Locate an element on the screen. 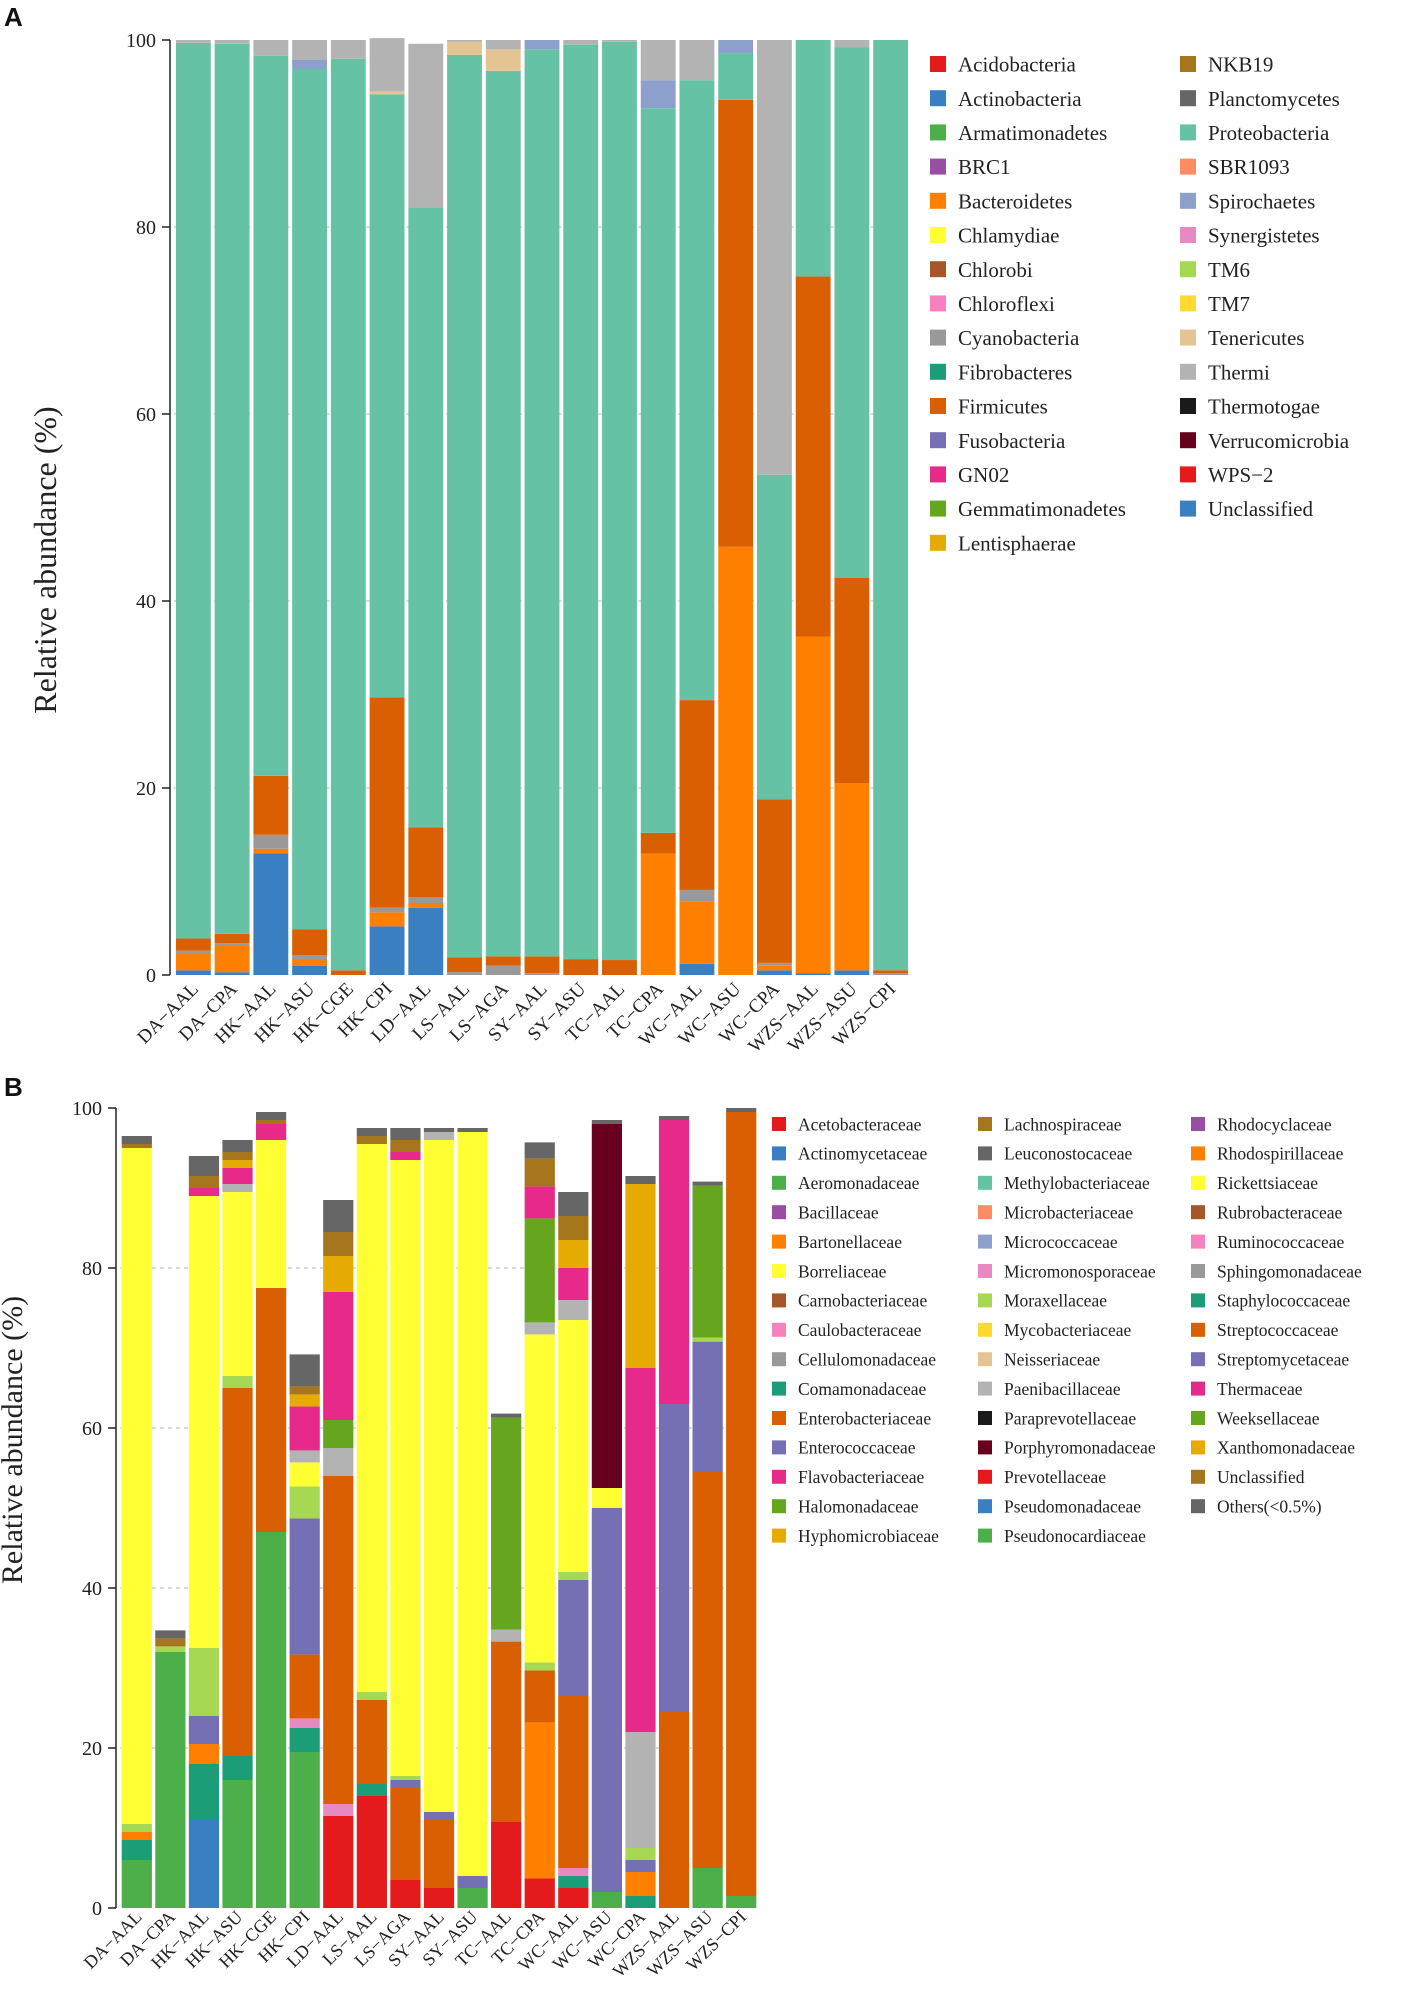  legend-item: Flavobacteriaceae is located at coordinates (848, 1477).